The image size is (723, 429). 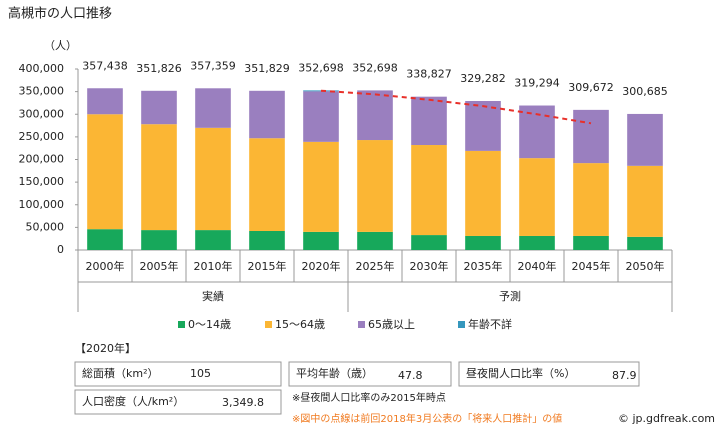 What do you see at coordinates (645, 266) in the screenshot?
I see `x-tick-label: 2050年` at bounding box center [645, 266].